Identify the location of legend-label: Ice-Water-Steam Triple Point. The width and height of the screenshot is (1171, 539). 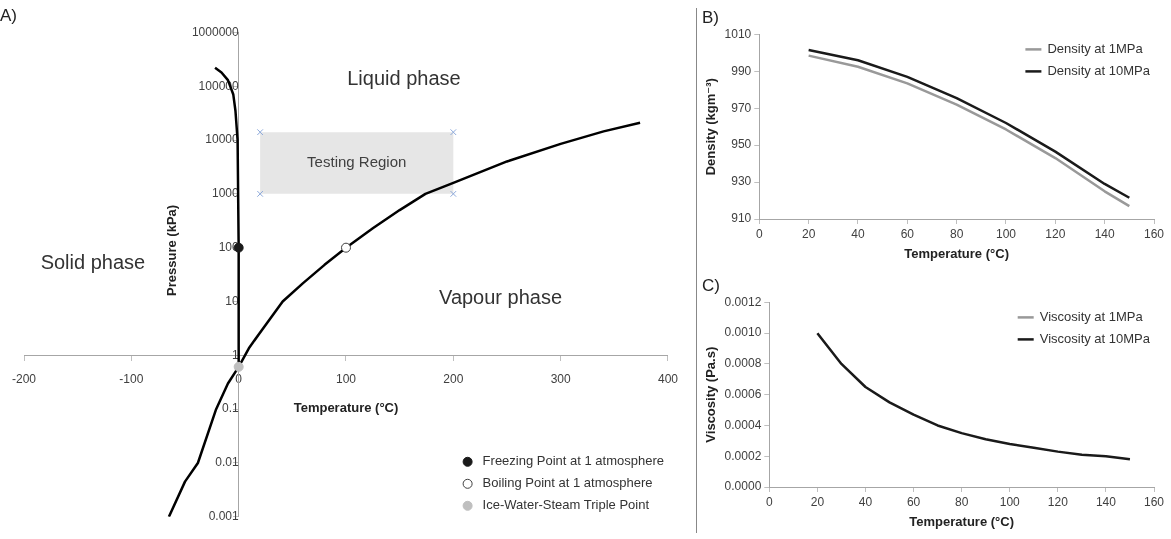
(566, 505).